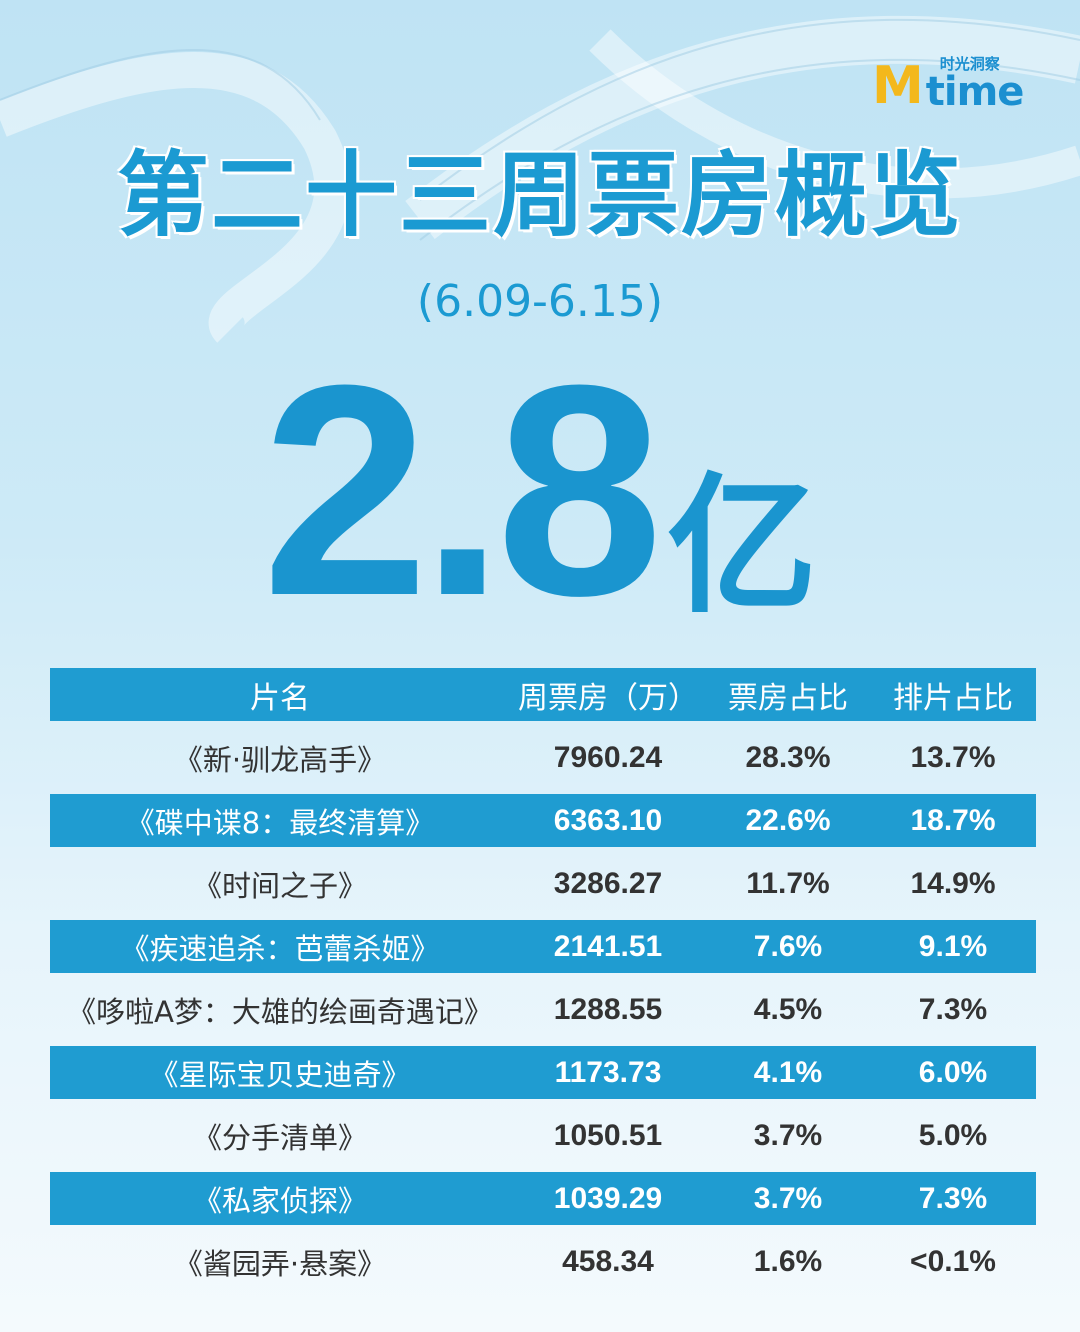 The image size is (1080, 1332). I want to click on table-cell: 7960.24, so click(608, 757).